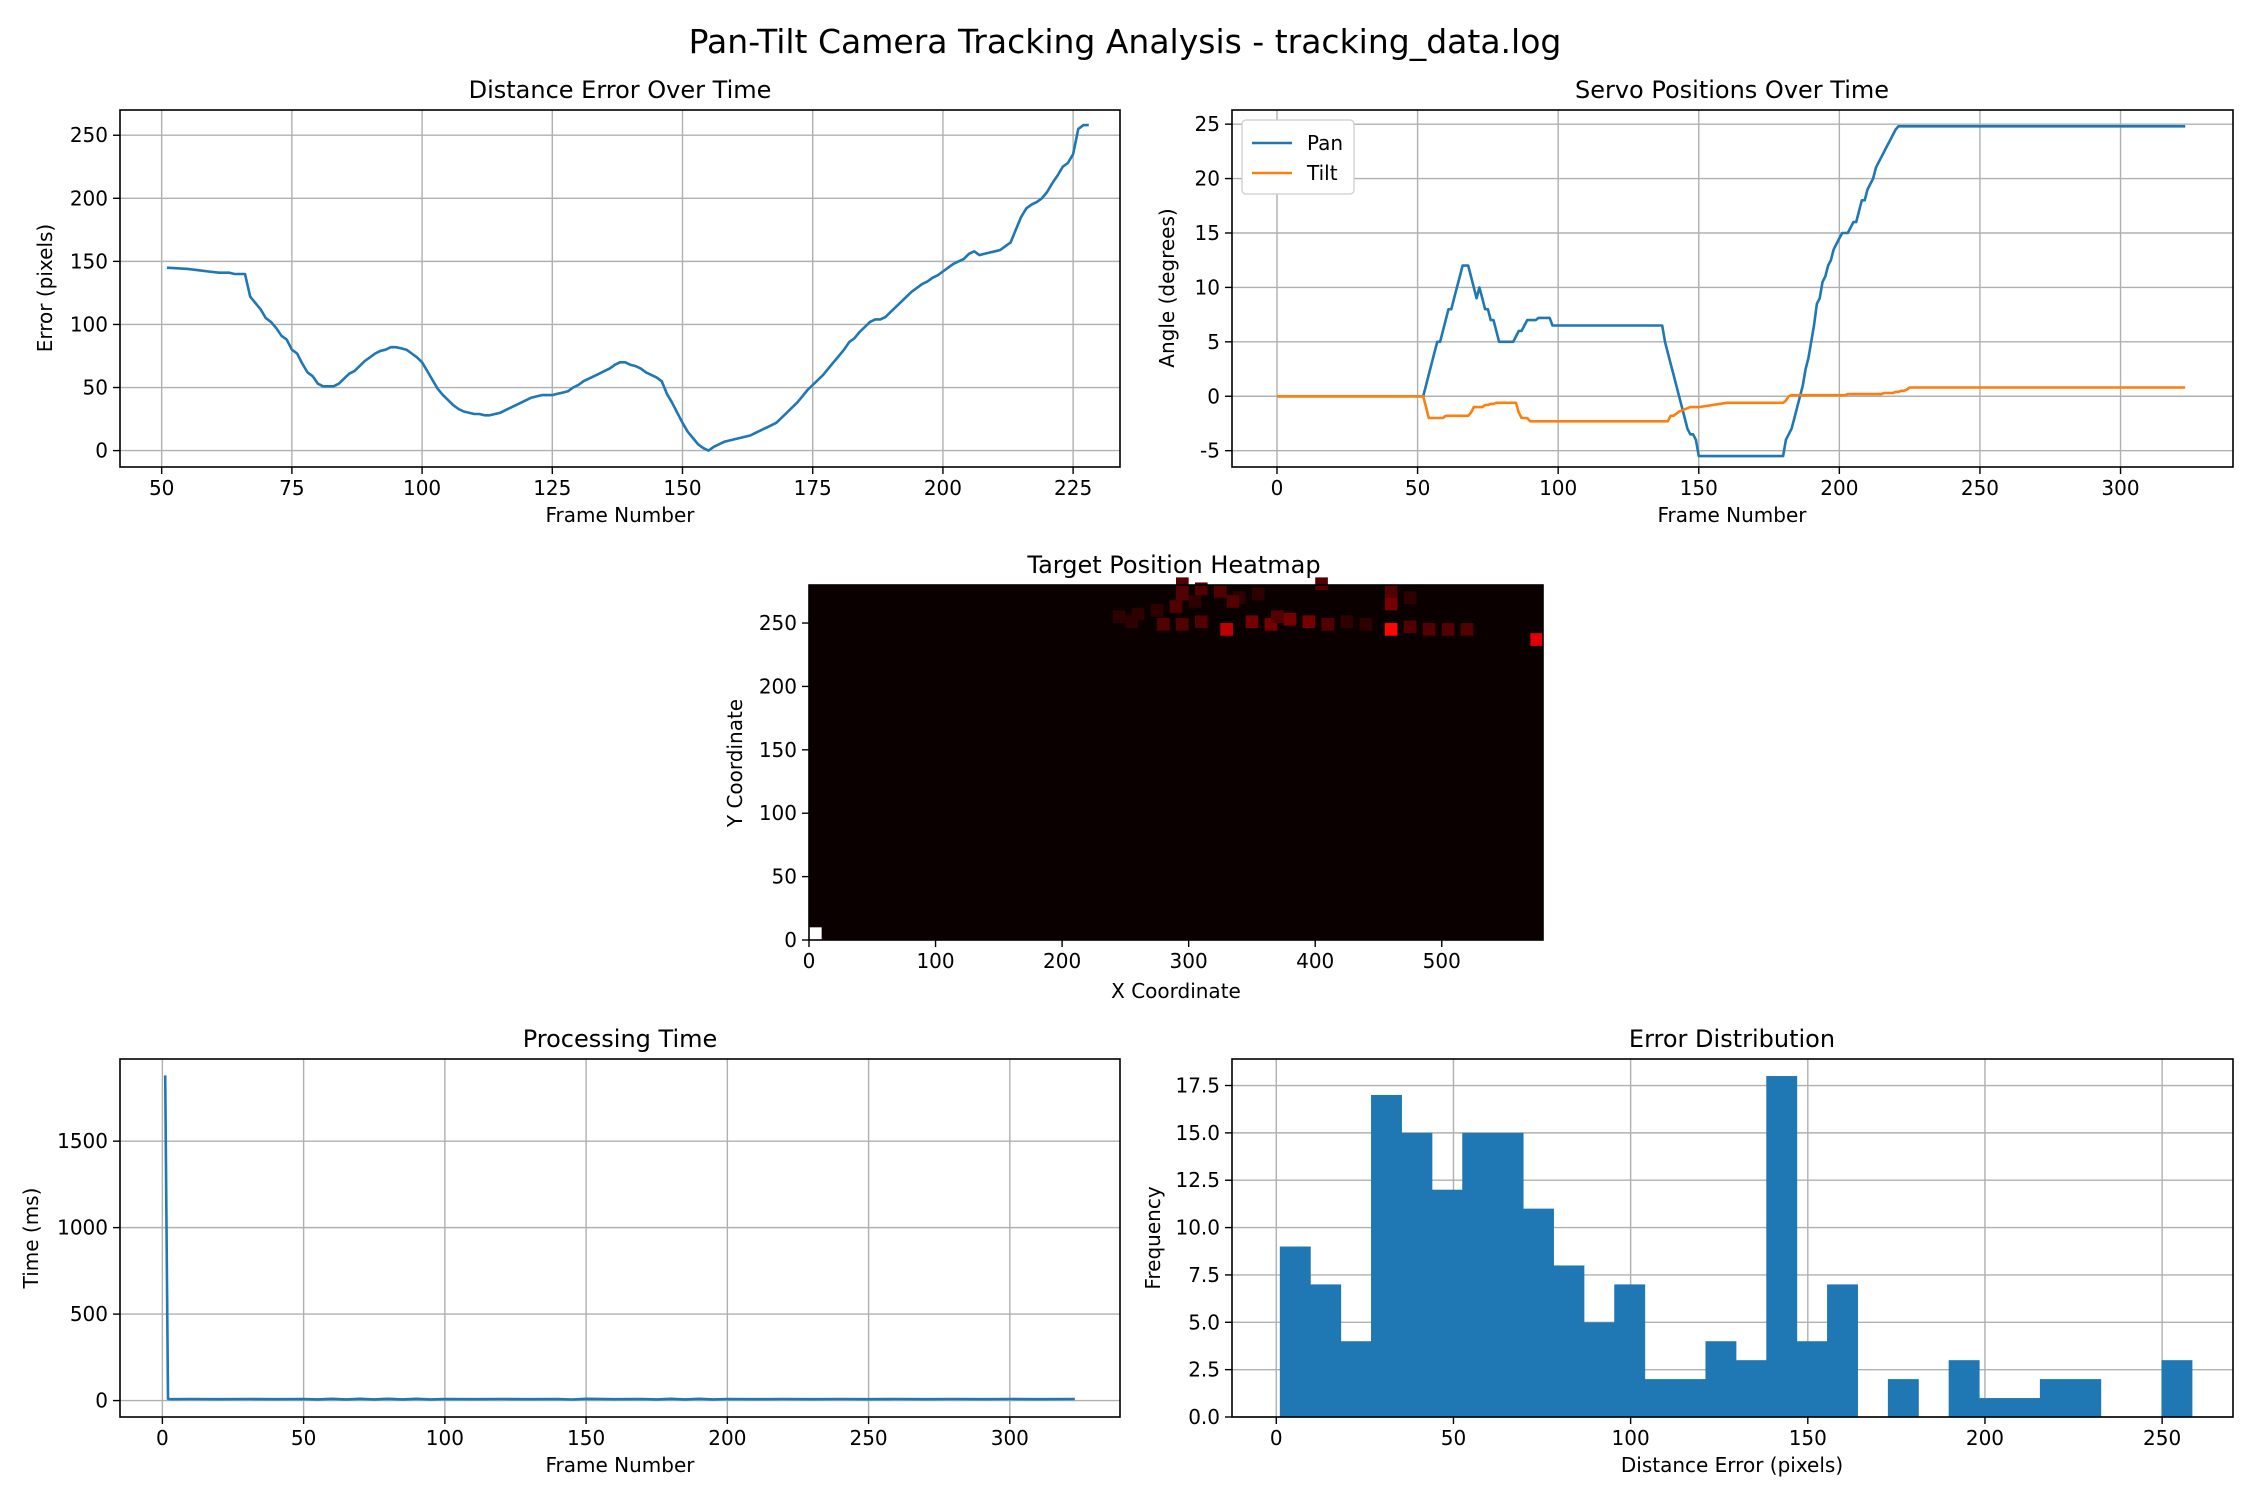 This screenshot has width=2250, height=1500. Describe the element at coordinates (82, 1141) in the screenshot. I see `y-tick-label: 1500` at that location.